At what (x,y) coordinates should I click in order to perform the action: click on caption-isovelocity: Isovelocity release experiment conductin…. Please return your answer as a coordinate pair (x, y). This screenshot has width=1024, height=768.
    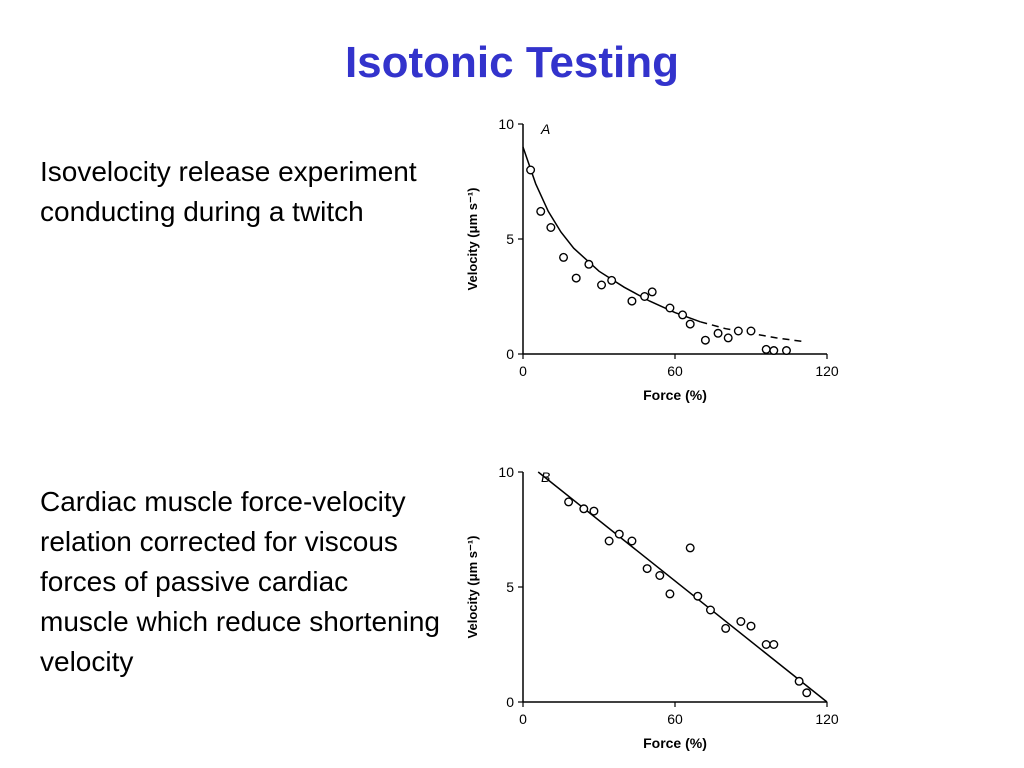
    Looking at the image, I should click on (228, 191).